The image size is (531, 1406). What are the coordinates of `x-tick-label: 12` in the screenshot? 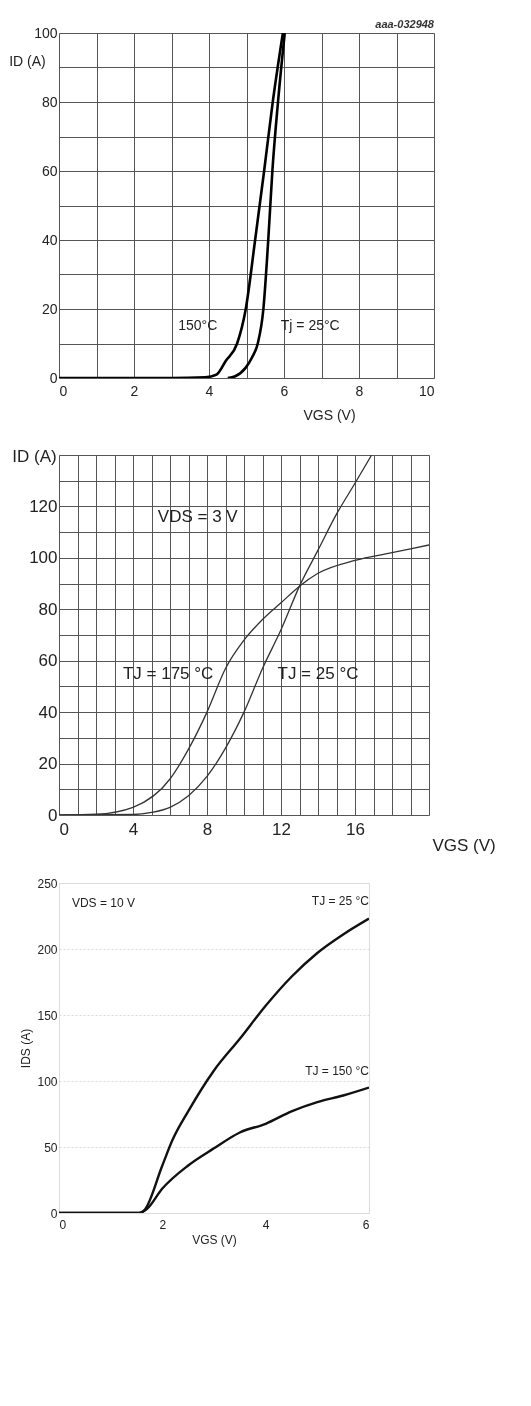 It's located at (281, 829).